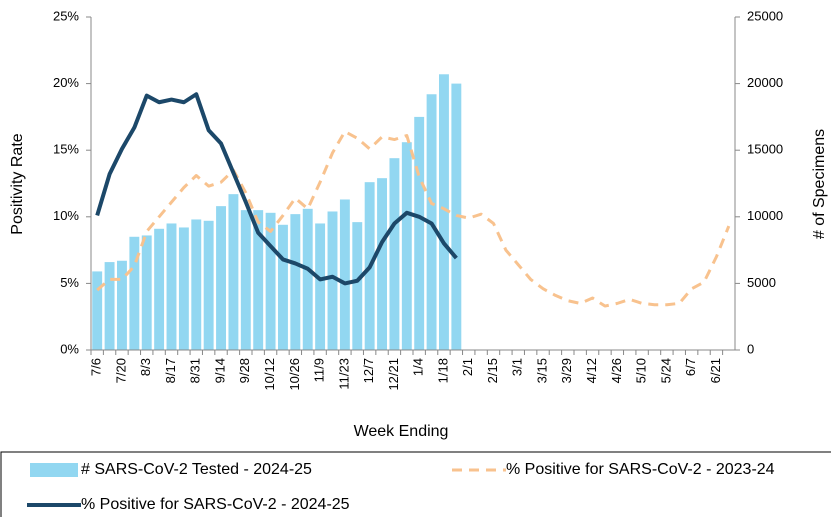 This screenshot has width=831, height=517. Describe the element at coordinates (690, 367) in the screenshot. I see `x-tick-label: 6/7` at that location.